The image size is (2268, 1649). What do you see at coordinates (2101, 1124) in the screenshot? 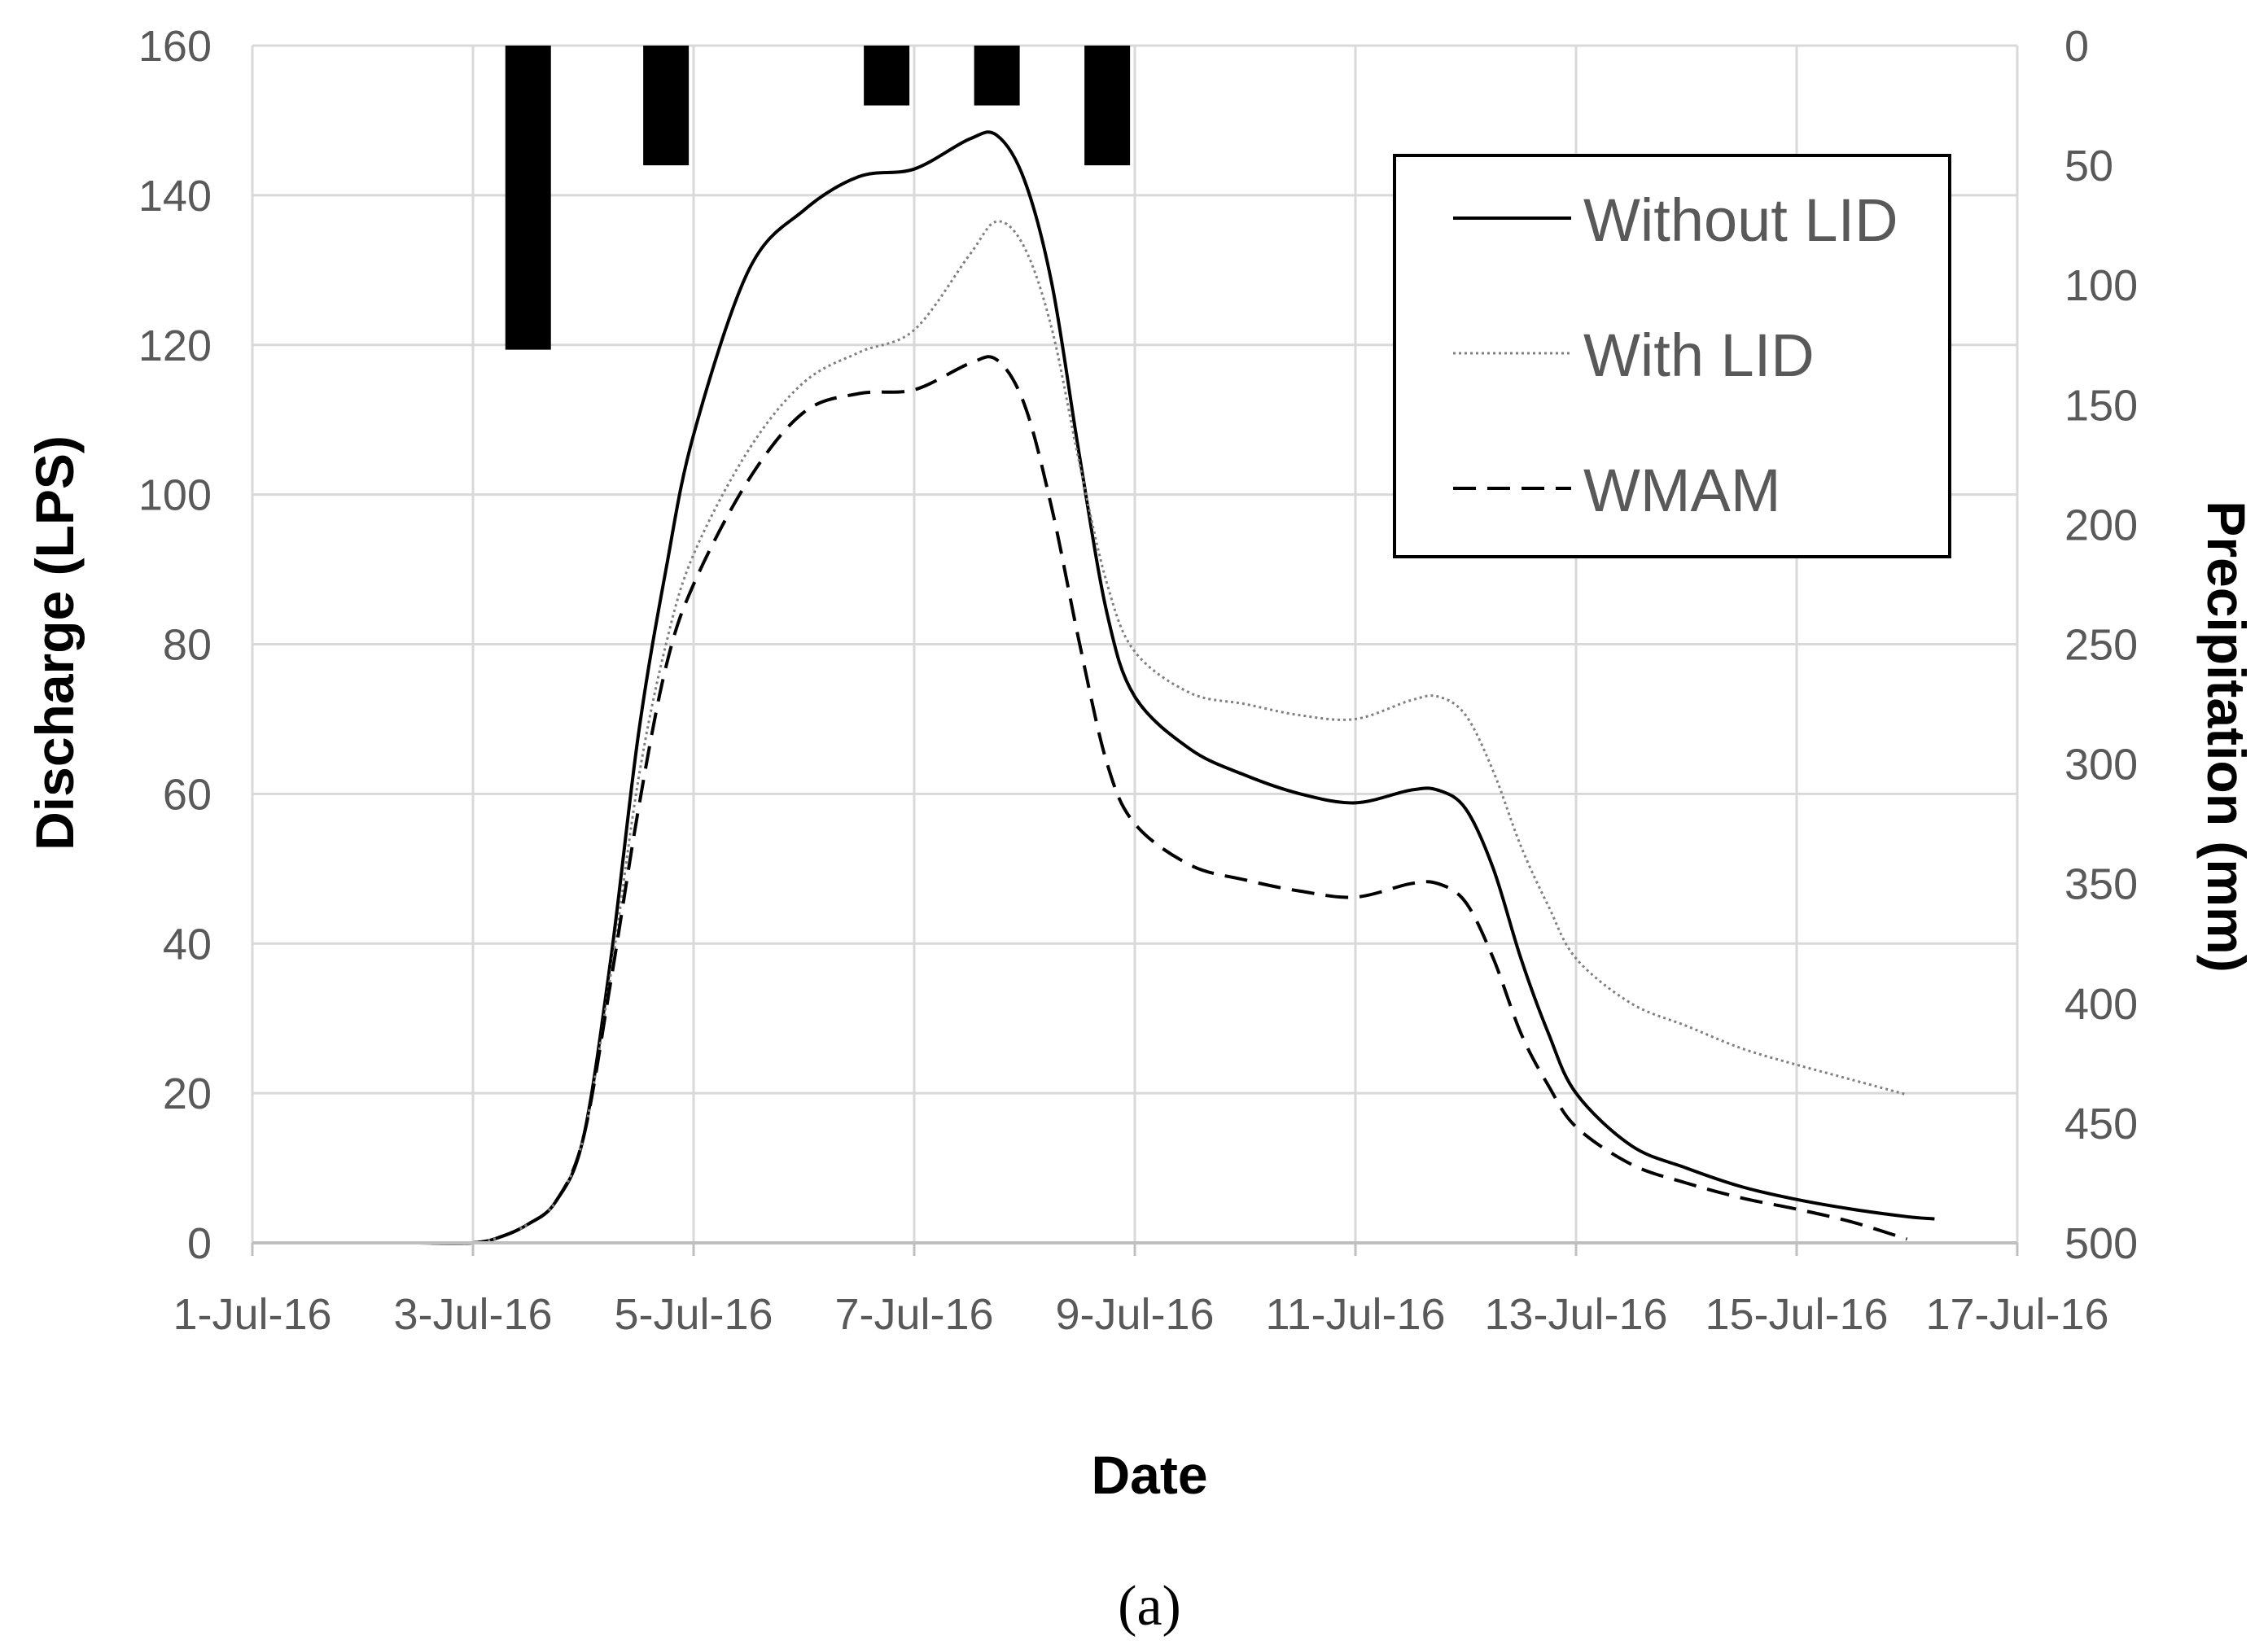
I see `y2-tick-label: 450` at bounding box center [2101, 1124].